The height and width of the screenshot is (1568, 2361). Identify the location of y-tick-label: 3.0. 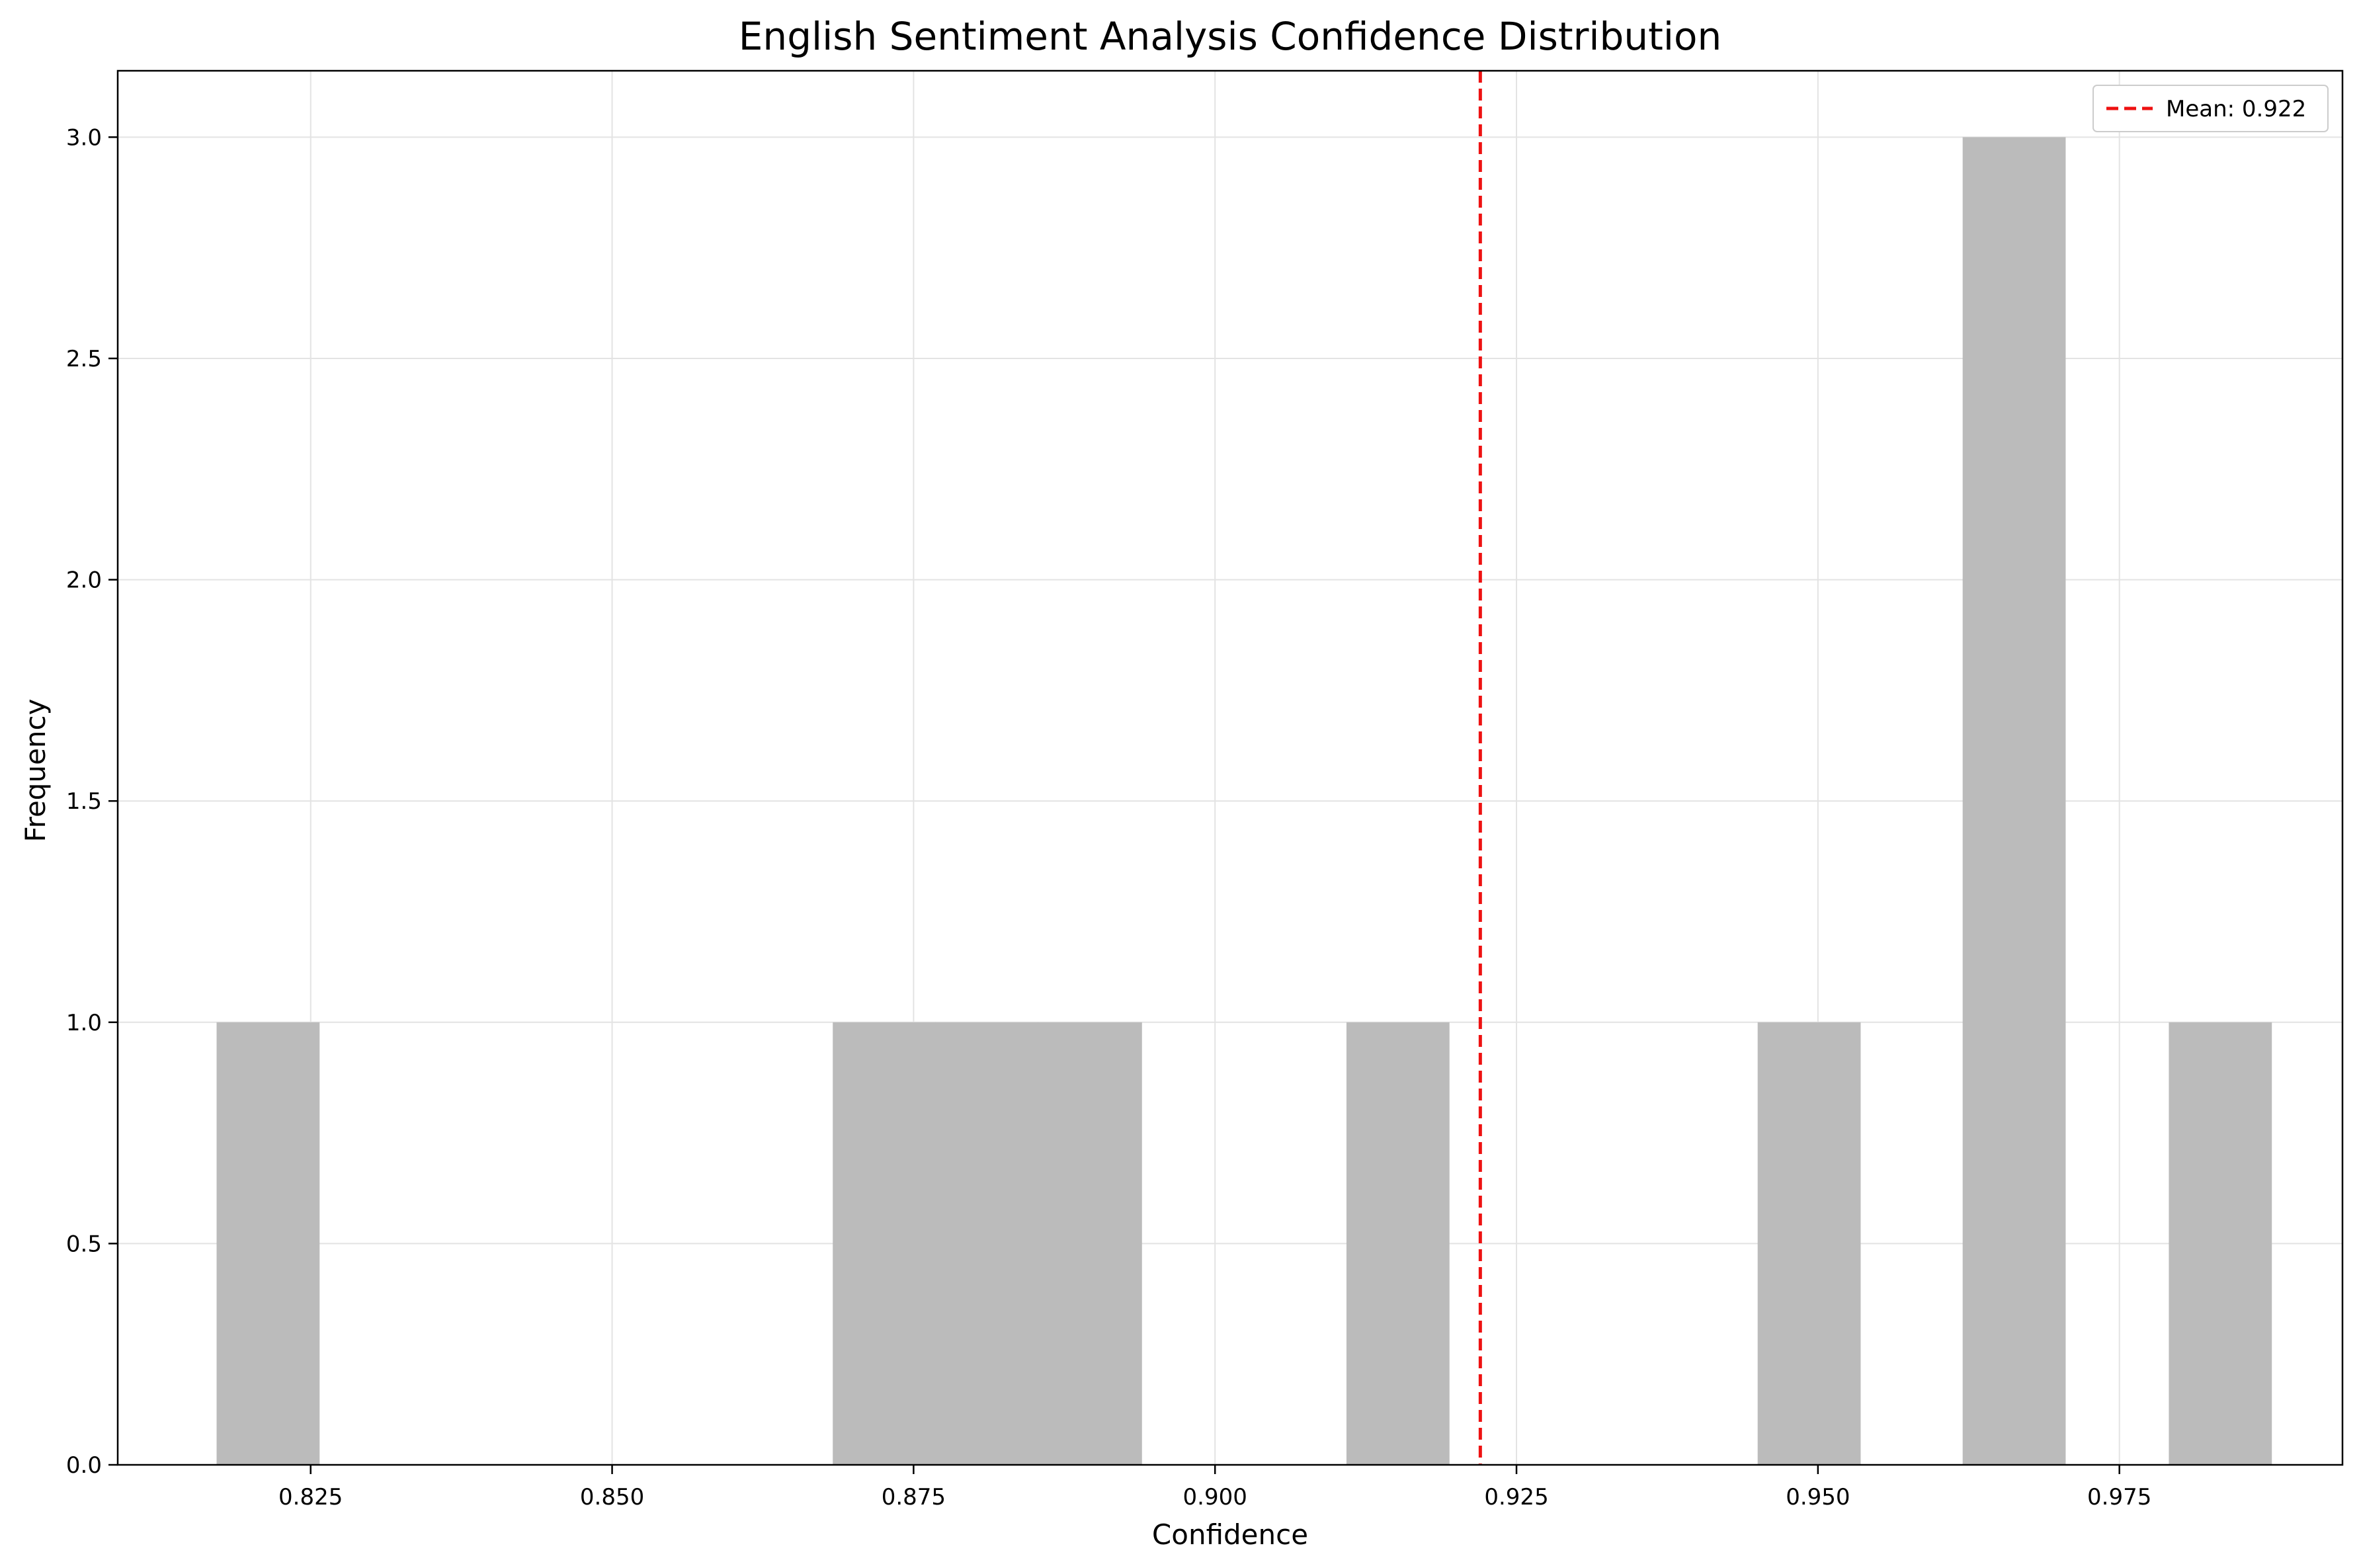
(84, 137).